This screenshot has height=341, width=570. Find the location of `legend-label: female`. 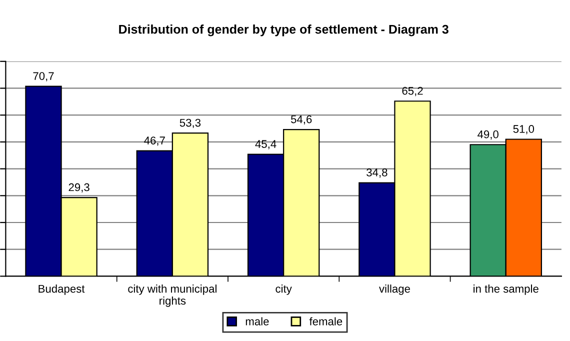

legend-label: female is located at coordinates (325, 321).